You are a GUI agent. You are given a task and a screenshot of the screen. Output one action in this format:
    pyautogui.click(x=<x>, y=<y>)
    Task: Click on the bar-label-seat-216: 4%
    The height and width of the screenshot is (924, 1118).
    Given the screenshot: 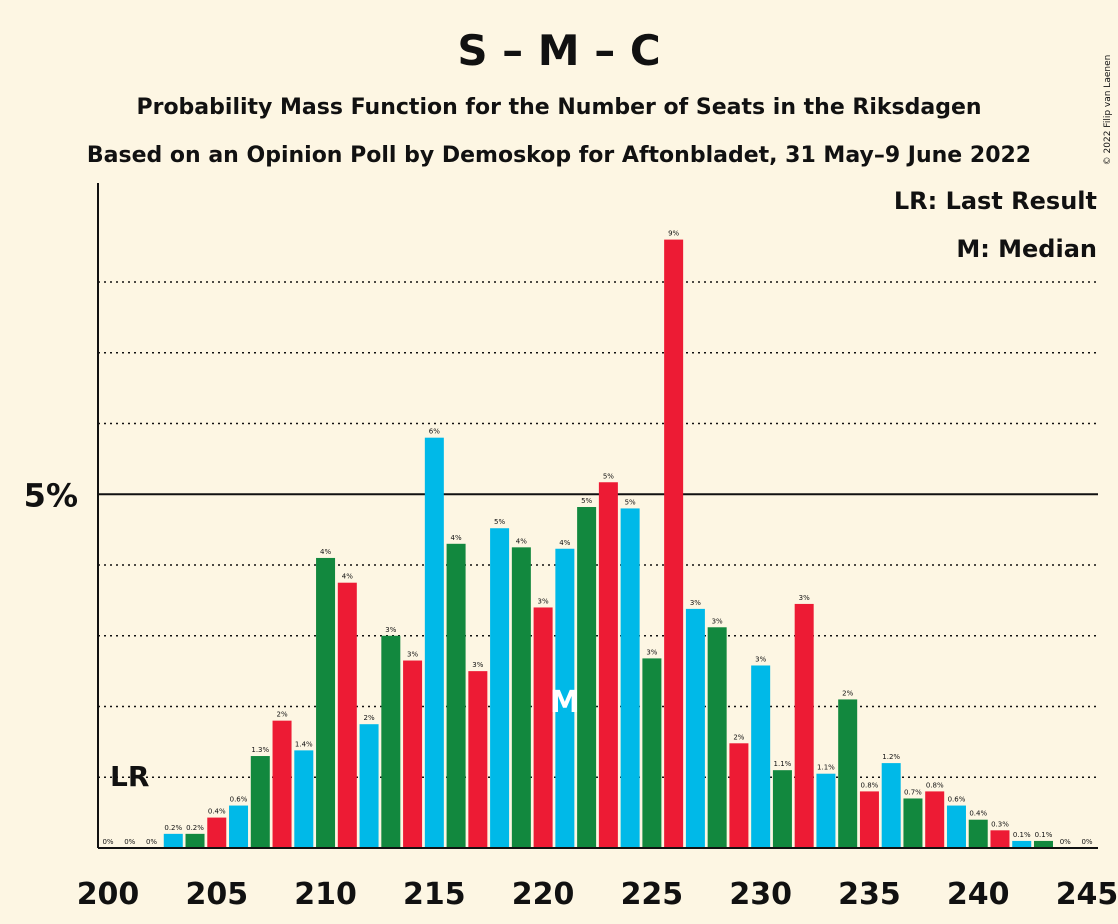 What is the action you would take?
    pyautogui.click(x=456, y=538)
    